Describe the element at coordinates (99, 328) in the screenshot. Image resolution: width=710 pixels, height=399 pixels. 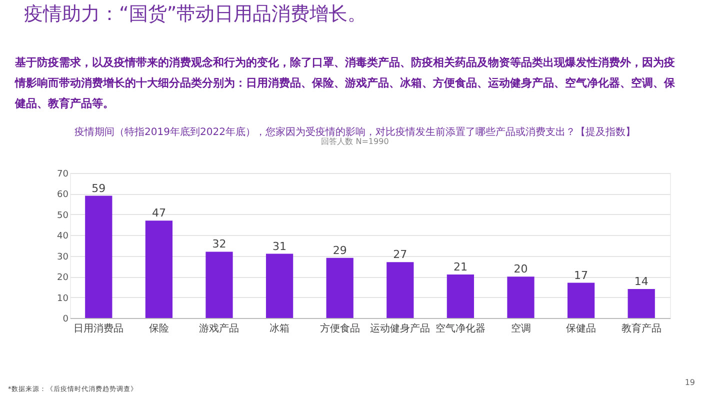
I see `x-tick-label: 日用消费品` at that location.